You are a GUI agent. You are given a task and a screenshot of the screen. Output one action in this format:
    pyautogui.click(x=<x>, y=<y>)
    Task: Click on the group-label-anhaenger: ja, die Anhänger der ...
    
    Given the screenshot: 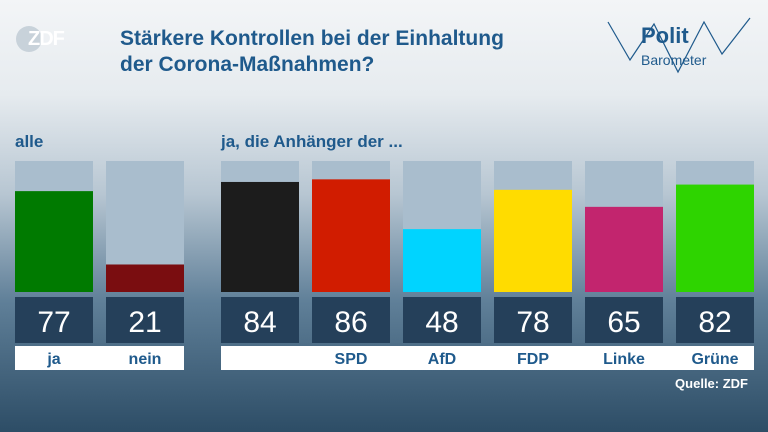 What is the action you would take?
    pyautogui.click(x=312, y=141)
    